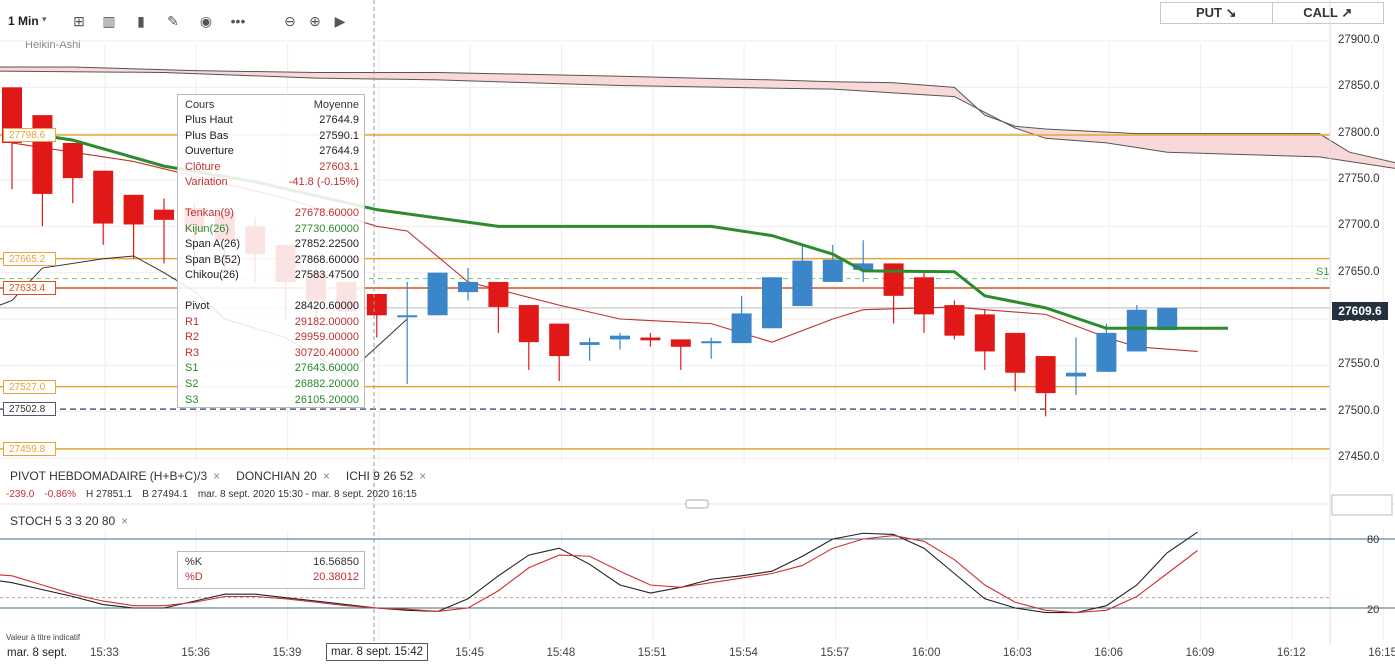  I want to click on y-tick-label: 27900.0, so click(1359, 40).